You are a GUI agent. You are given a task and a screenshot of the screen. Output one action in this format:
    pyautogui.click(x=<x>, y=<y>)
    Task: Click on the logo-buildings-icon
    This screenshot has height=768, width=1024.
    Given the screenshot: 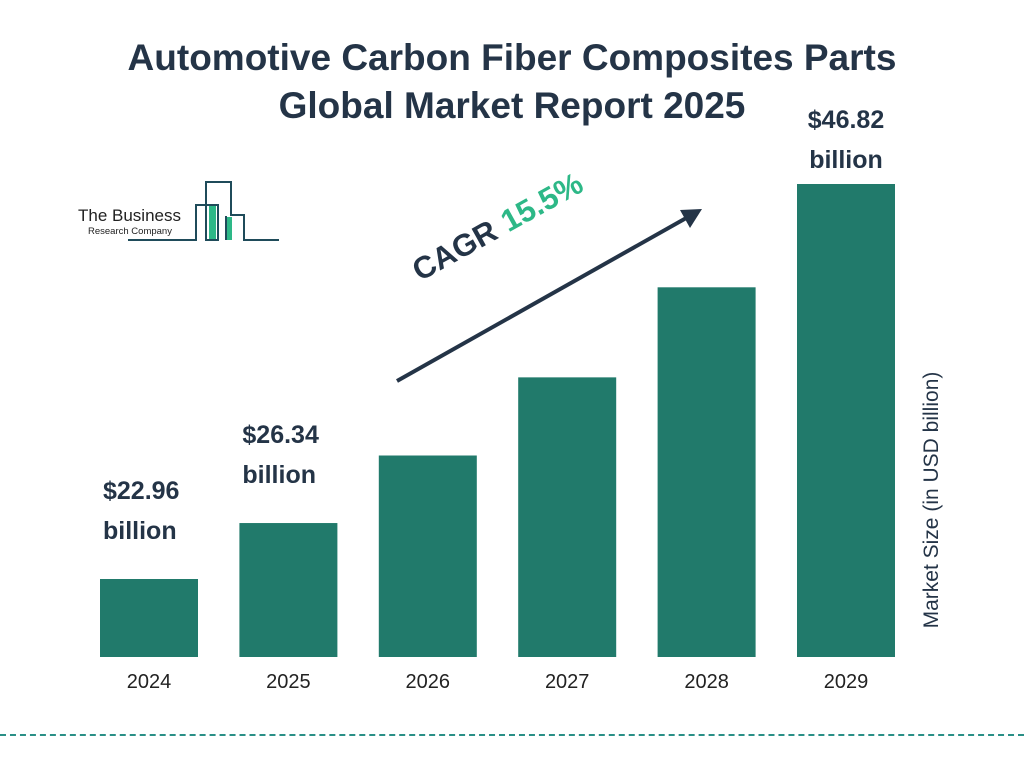 What is the action you would take?
    pyautogui.click(x=203, y=211)
    